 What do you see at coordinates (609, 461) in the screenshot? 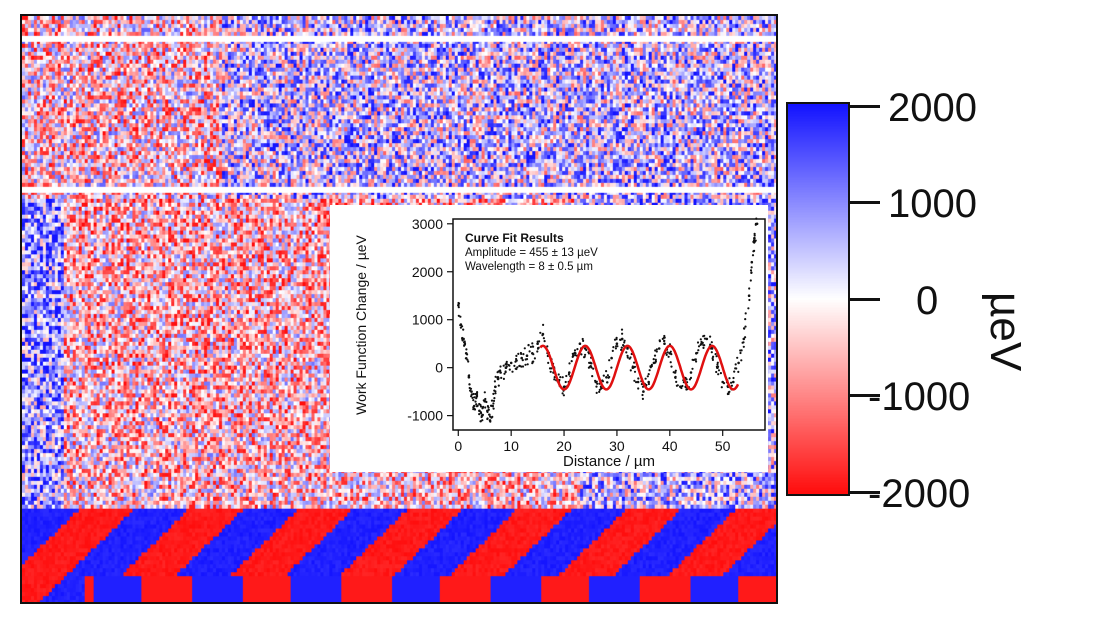
I see `x-axis-label: Distance / µm` at bounding box center [609, 461].